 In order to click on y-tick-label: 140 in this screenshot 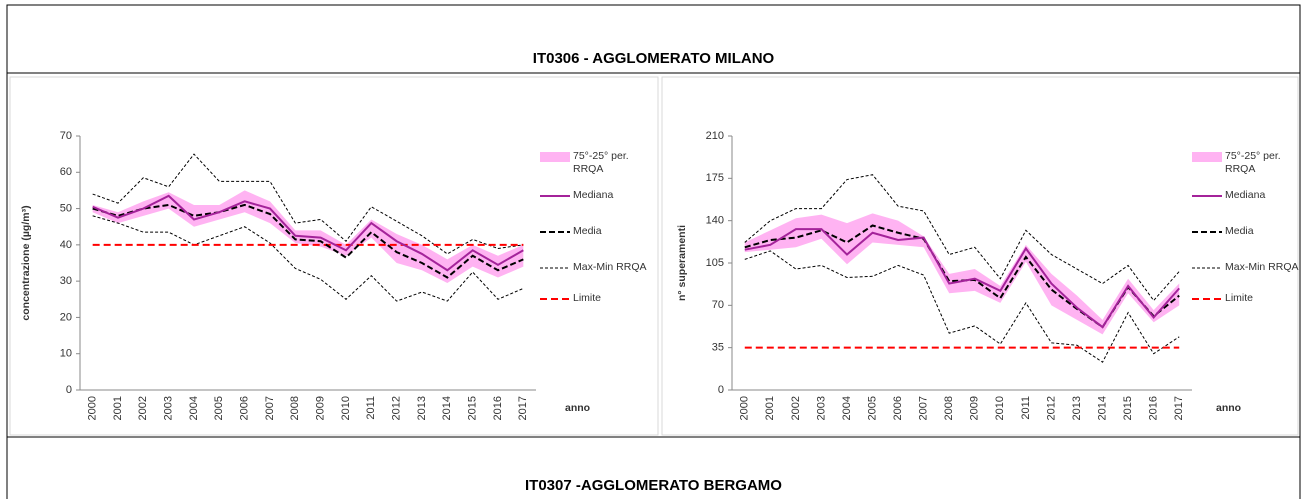, I will do `click(715, 221)`.